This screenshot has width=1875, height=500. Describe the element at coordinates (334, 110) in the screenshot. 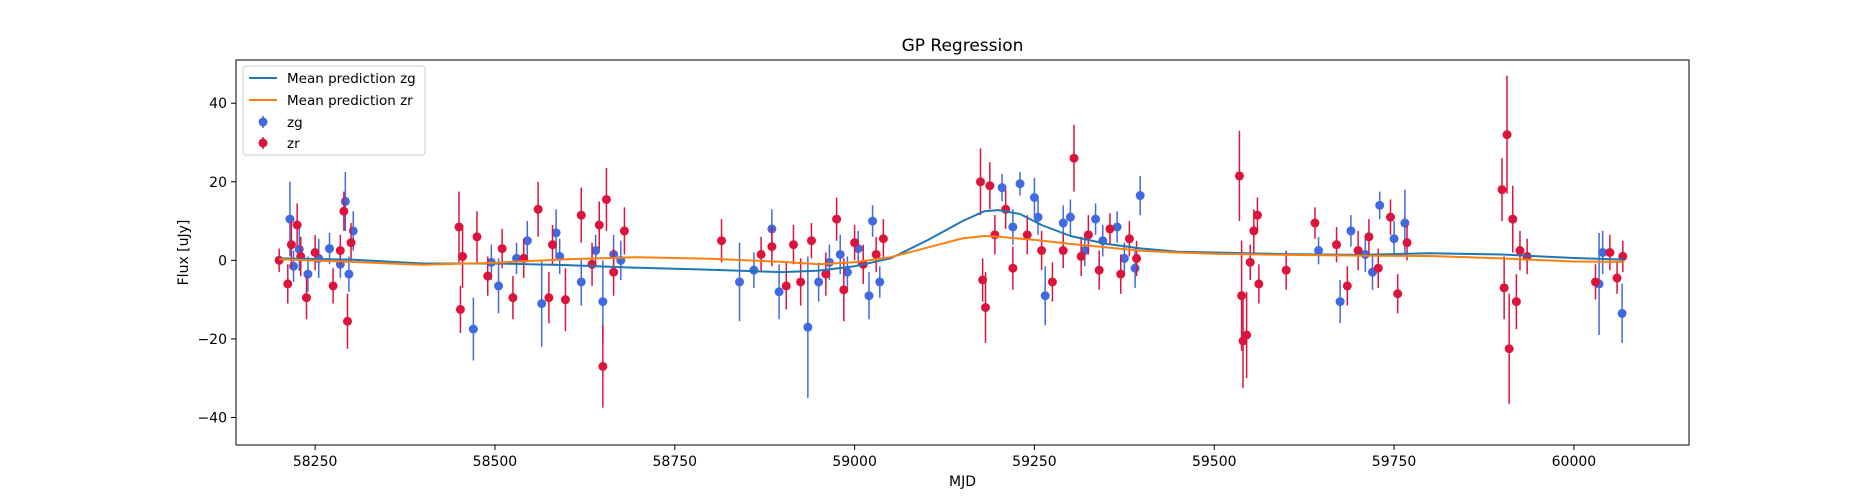

I see `legend-box` at that location.